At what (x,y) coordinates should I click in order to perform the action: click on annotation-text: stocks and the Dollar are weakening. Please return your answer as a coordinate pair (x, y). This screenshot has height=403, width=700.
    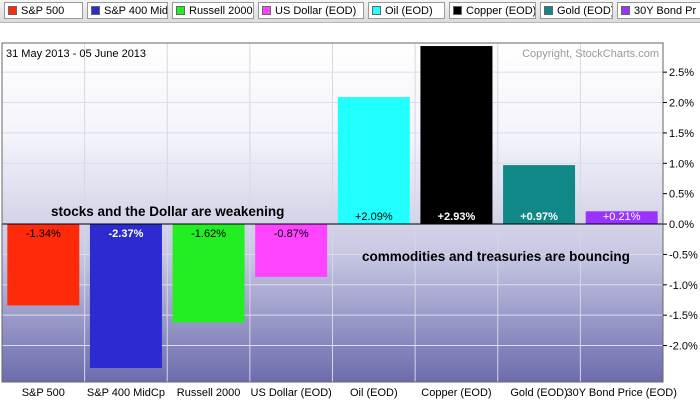
    Looking at the image, I should click on (167, 211).